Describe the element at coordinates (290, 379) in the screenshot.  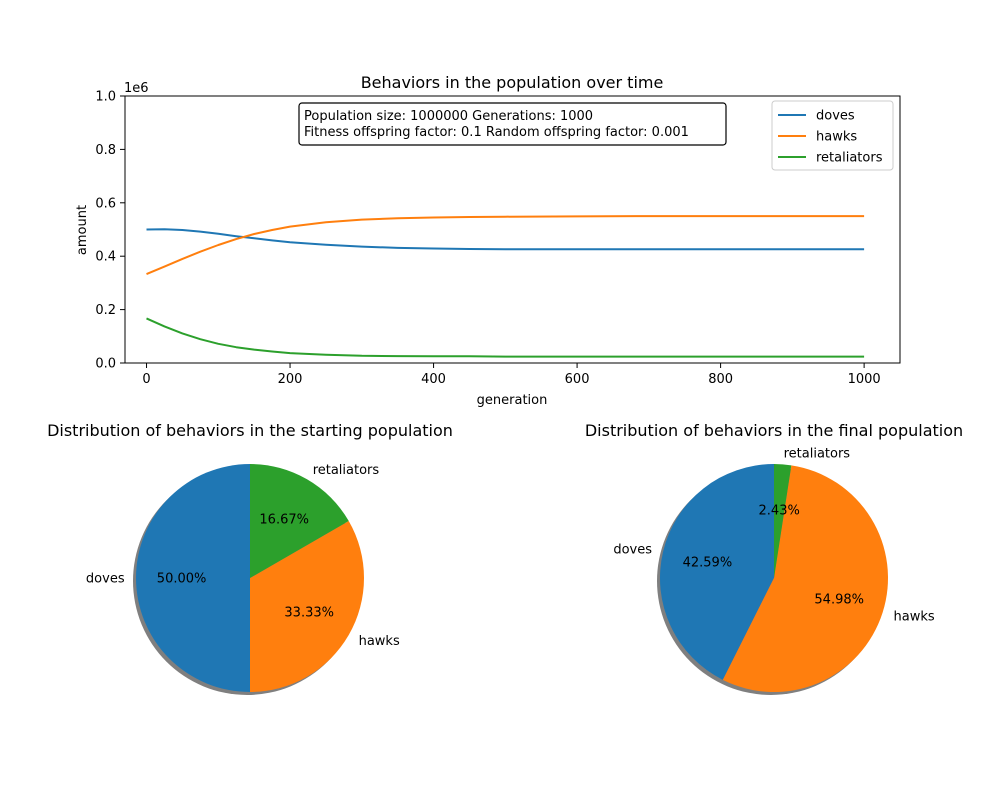
I see `x-tick-label: 200` at that location.